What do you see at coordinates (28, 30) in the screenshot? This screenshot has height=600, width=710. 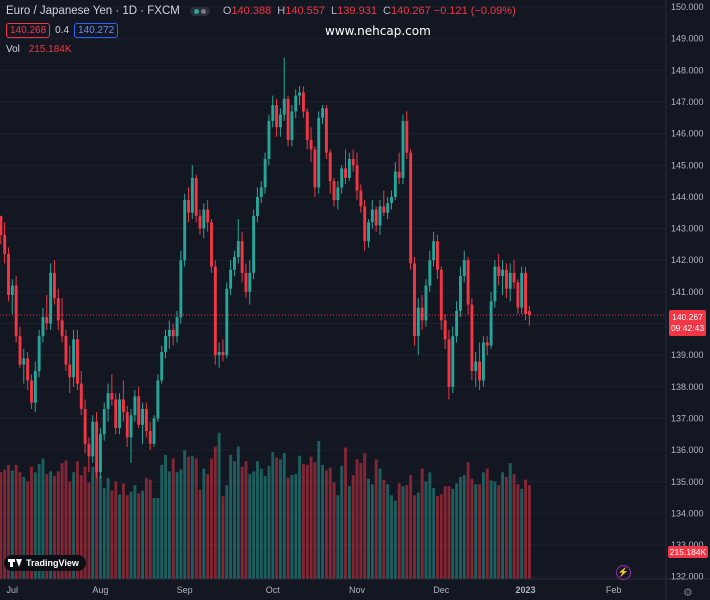 I see `sell-price-button: 140.268` at bounding box center [28, 30].